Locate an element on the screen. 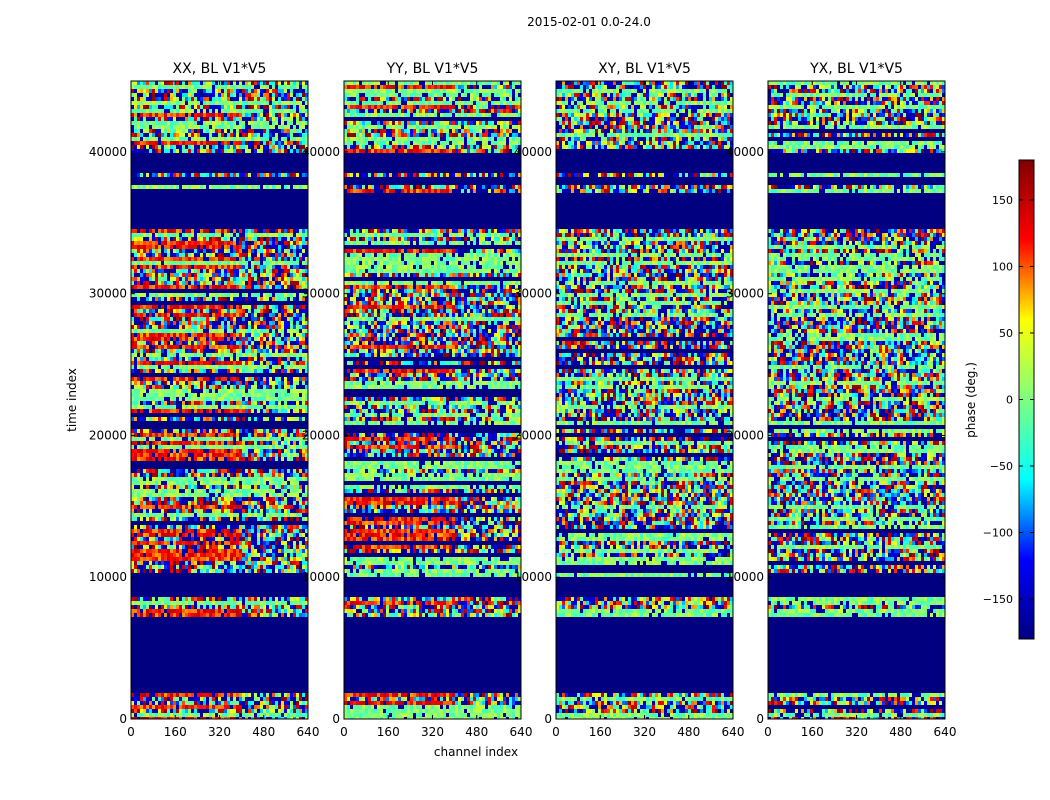 The height and width of the screenshot is (800, 1050). panel-title: XY, BL V1*V5 is located at coordinates (644, 69).